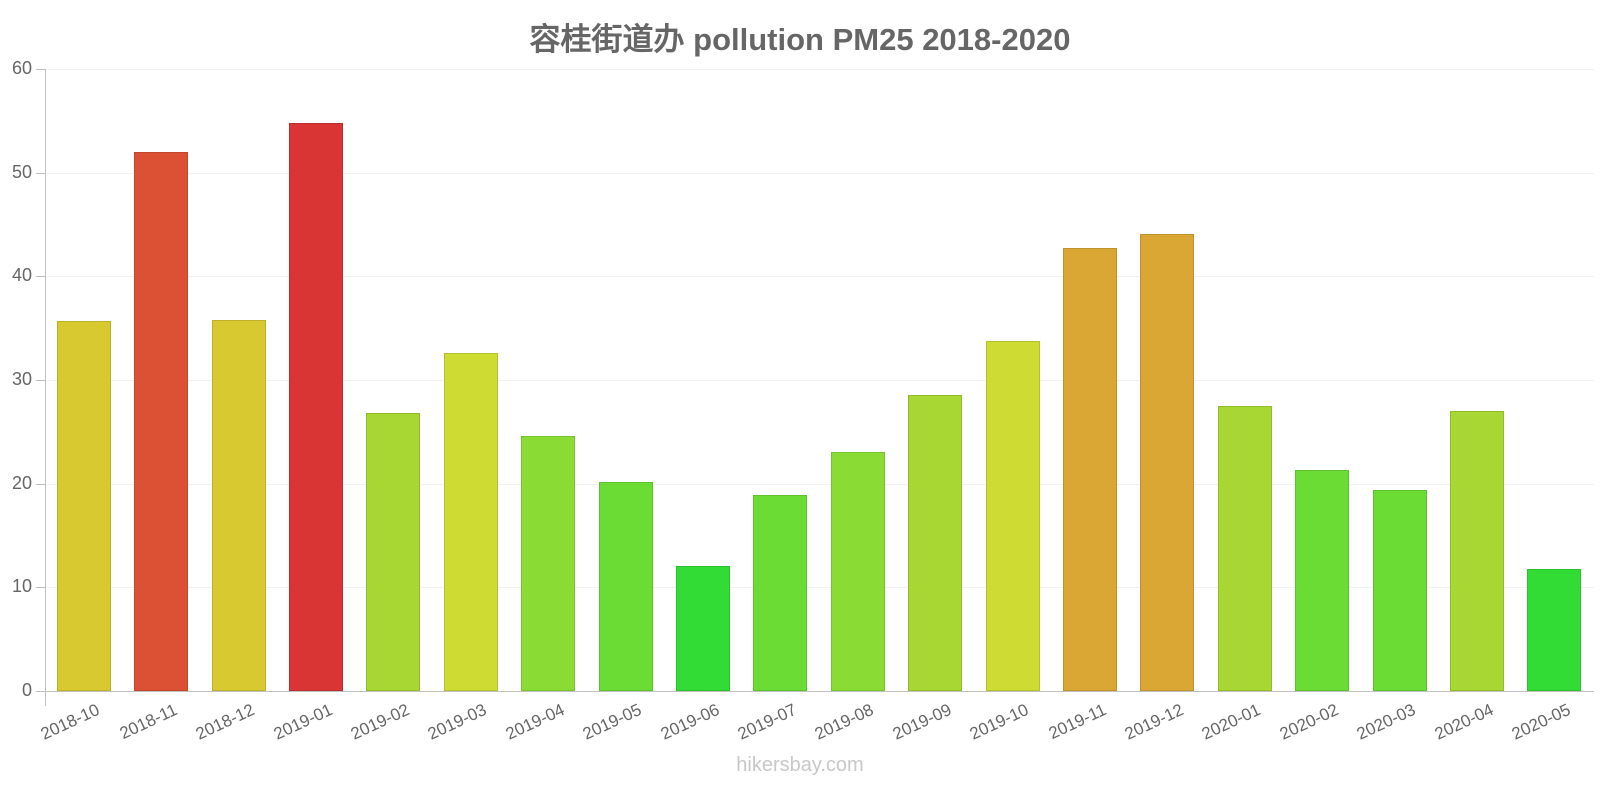  What do you see at coordinates (21, 379) in the screenshot?
I see `y-tick-label: 30` at bounding box center [21, 379].